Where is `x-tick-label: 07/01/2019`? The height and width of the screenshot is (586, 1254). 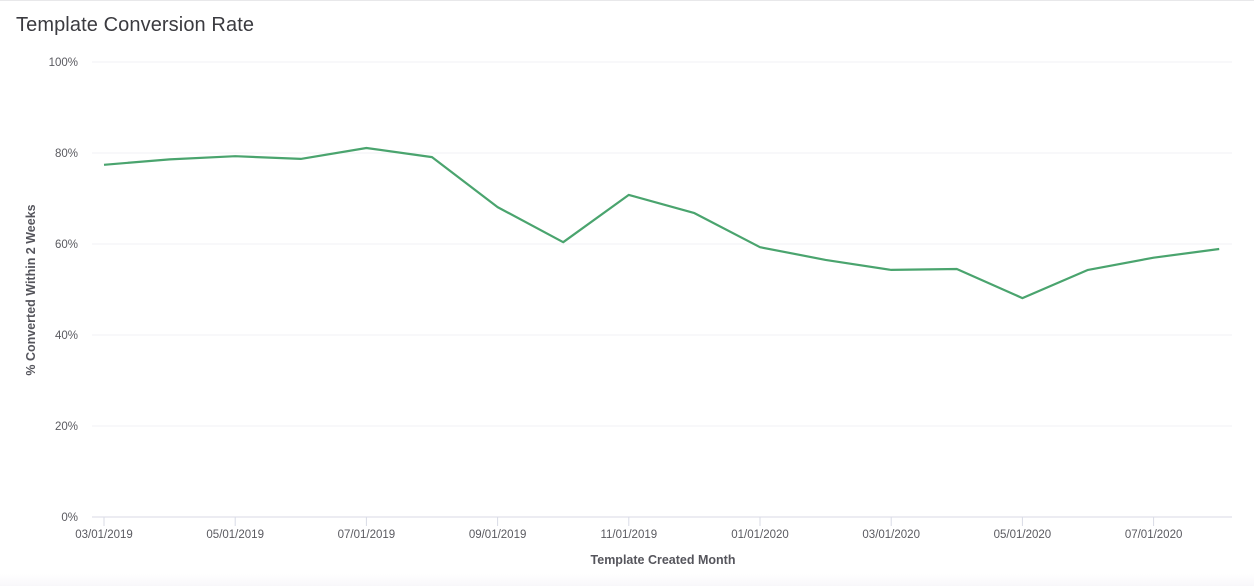
x-tick-label: 07/01/2019 is located at coordinates (367, 535).